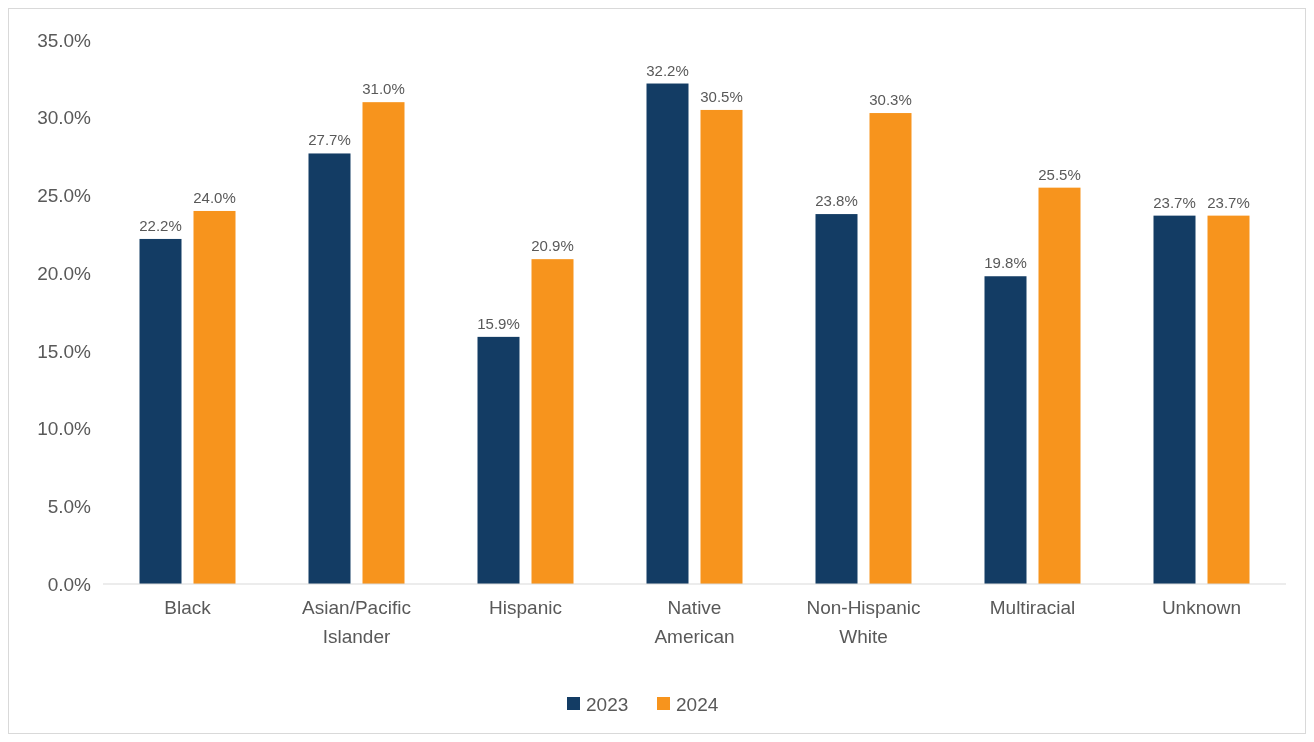 This screenshot has width=1314, height=742. Describe the element at coordinates (383, 89) in the screenshot. I see `data-label: 31.0%` at that location.